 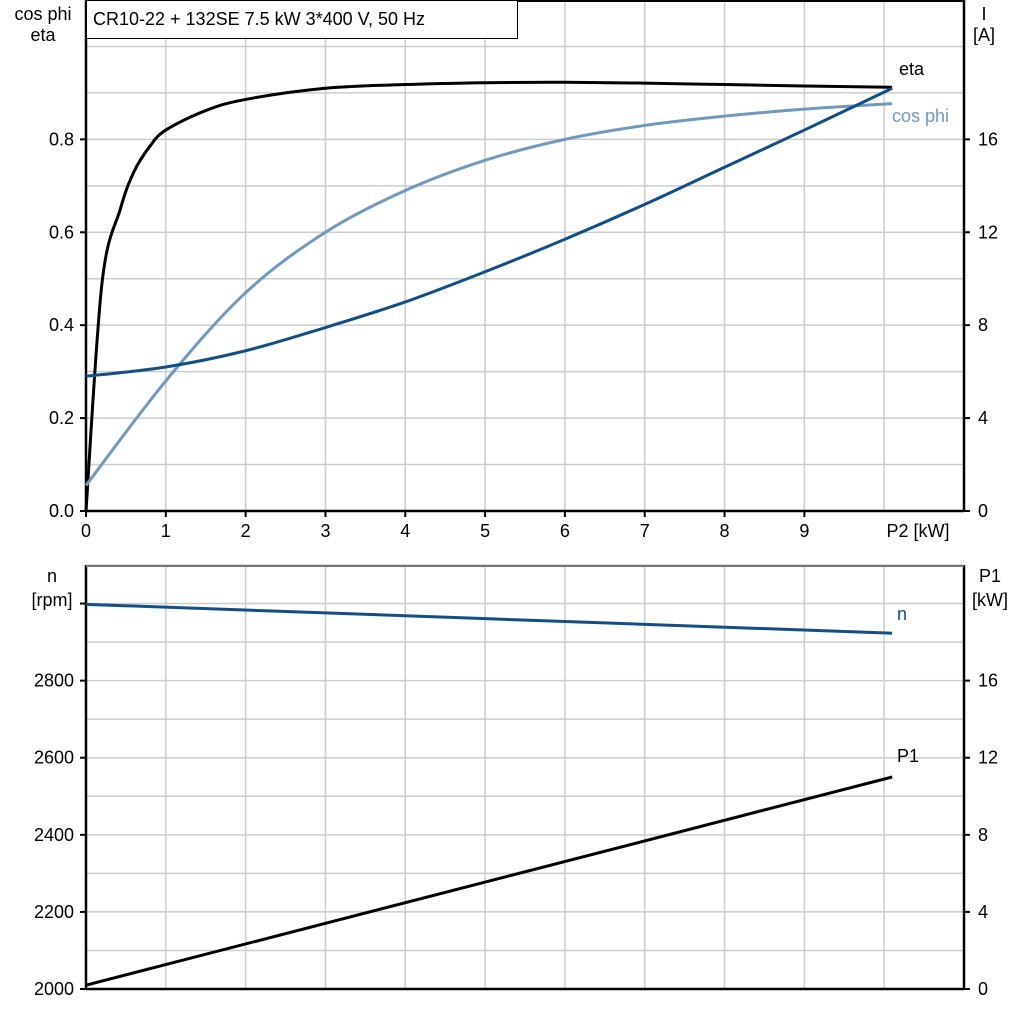 What do you see at coordinates (54, 989) in the screenshot?
I see `left-tick-label: 2000` at bounding box center [54, 989].